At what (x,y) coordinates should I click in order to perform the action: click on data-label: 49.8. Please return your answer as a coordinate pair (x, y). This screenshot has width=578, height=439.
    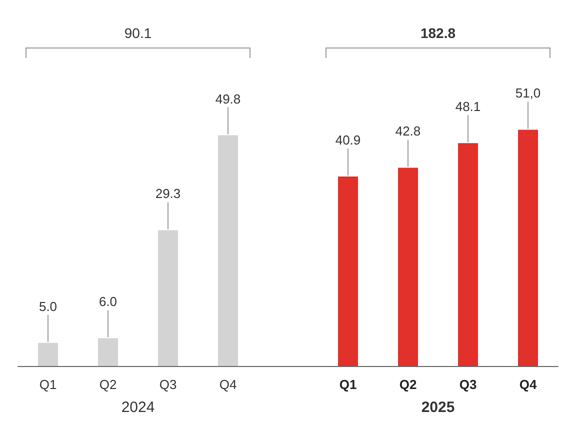
    Looking at the image, I should click on (228, 98).